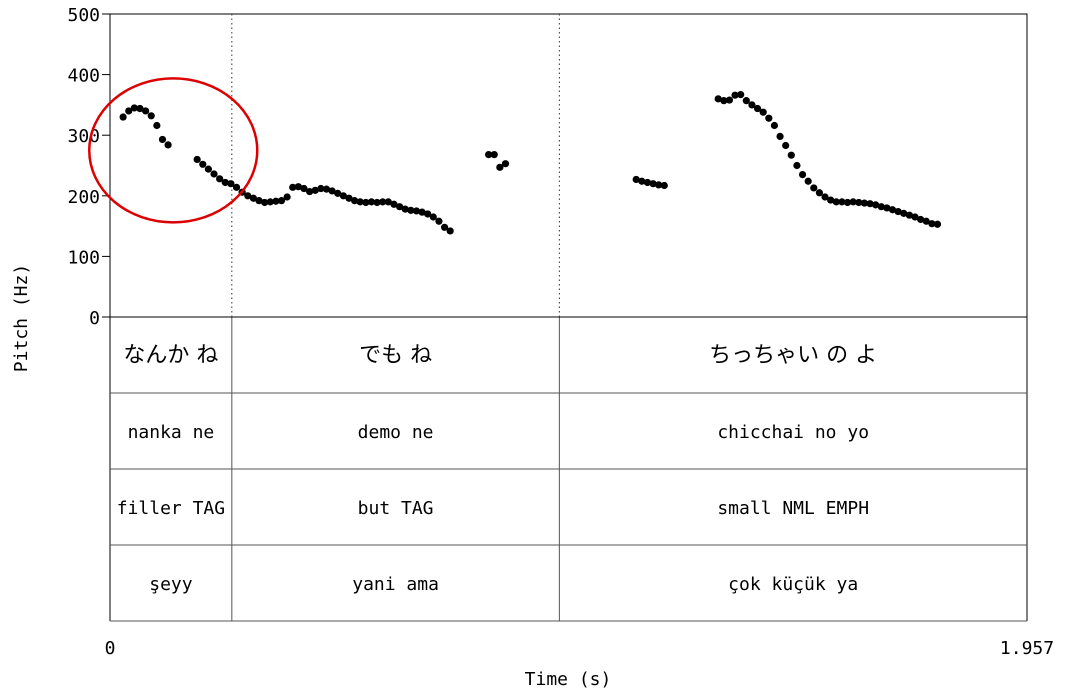 This screenshot has width=1069, height=695. Describe the element at coordinates (793, 508) in the screenshot. I see `tier-label-gloss: small NML EMPH` at that location.